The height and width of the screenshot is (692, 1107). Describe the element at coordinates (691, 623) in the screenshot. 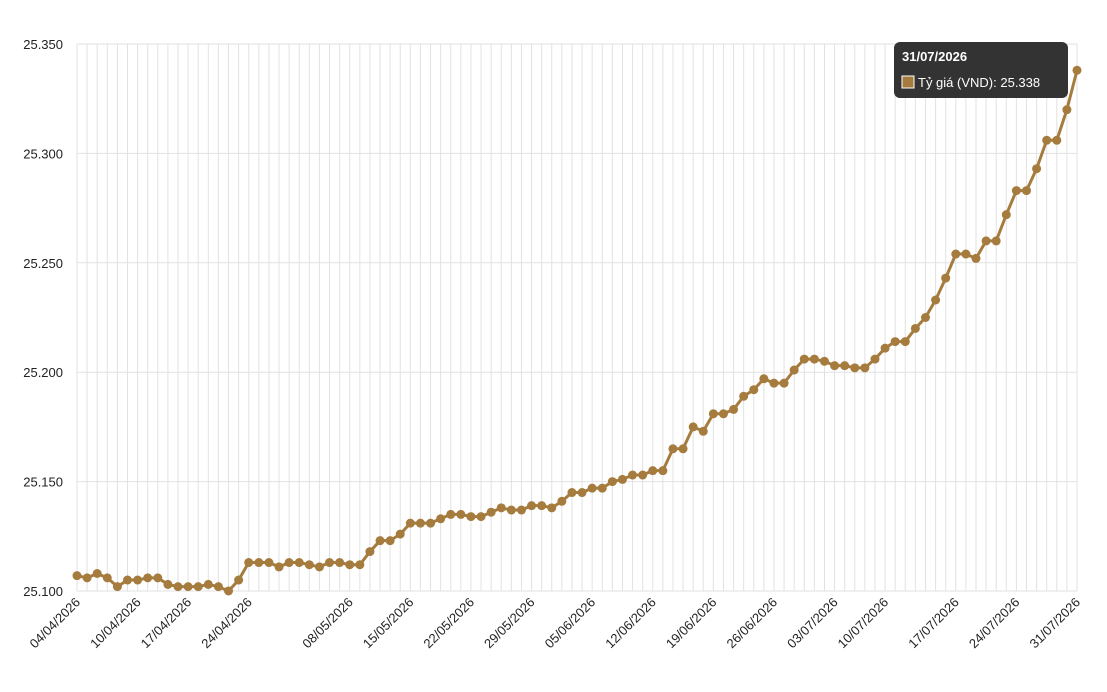

I see `x-tick-label: 19/06/2026` at that location.